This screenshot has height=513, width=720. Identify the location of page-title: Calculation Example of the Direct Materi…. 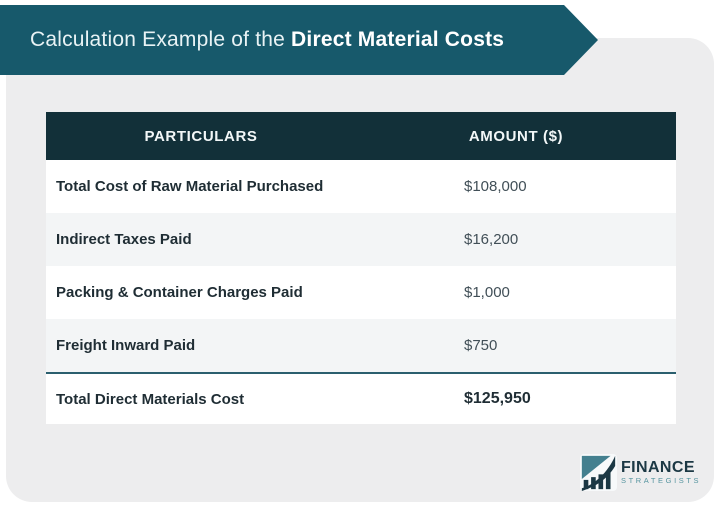
(267, 40).